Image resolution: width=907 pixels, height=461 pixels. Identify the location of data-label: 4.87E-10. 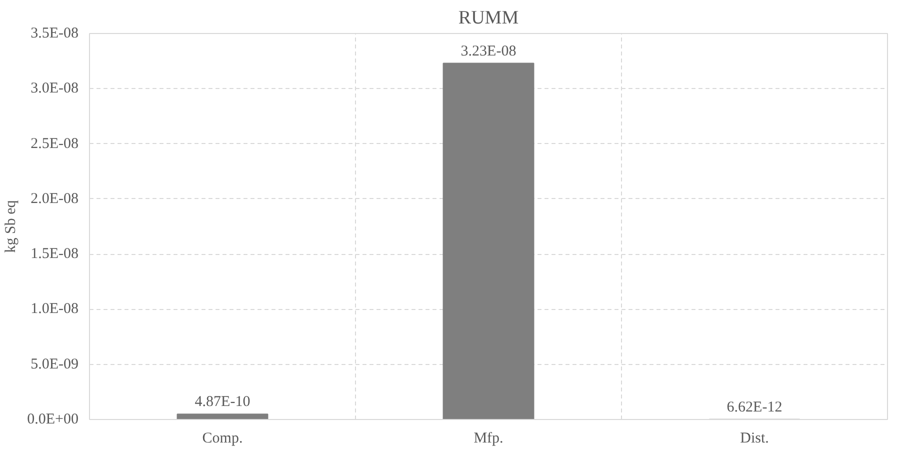
(222, 402).